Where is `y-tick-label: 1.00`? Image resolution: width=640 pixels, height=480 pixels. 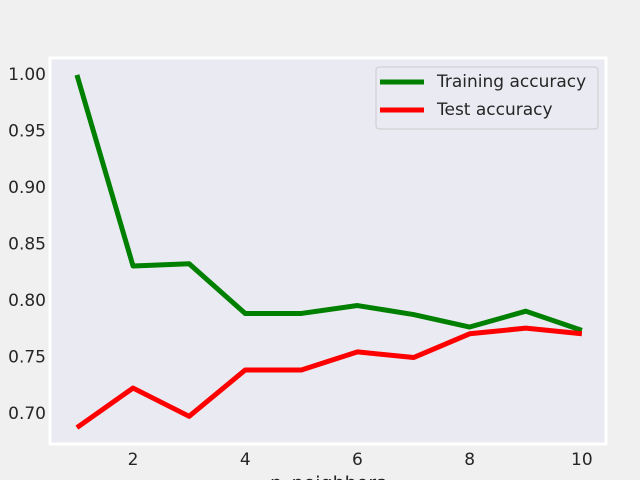 y-tick-label: 1.00 is located at coordinates (27, 75).